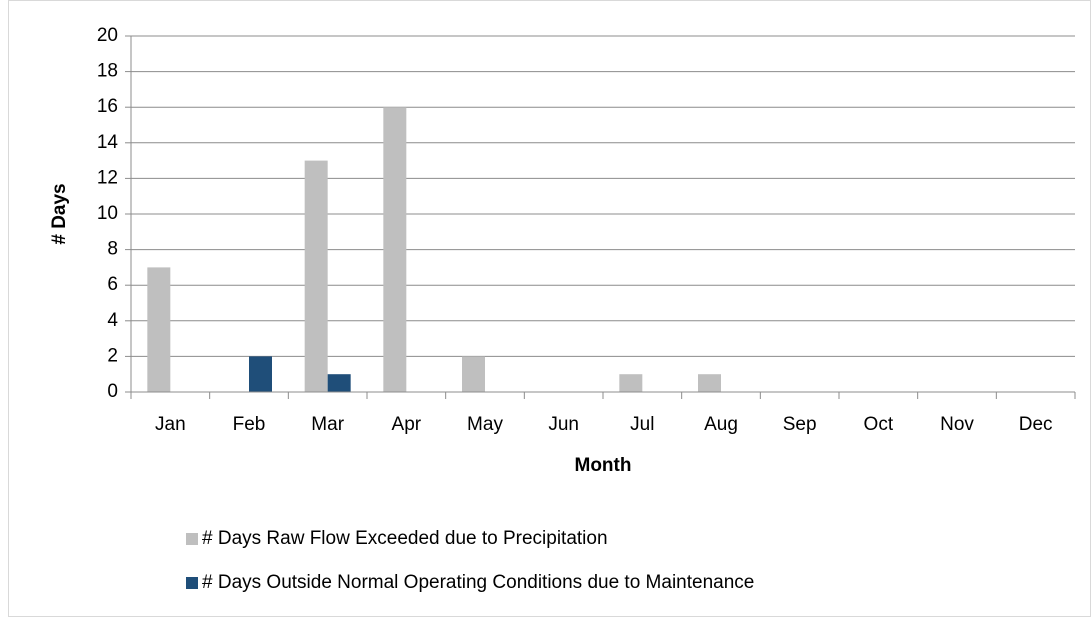  What do you see at coordinates (107, 35) in the screenshot?
I see `y-tick-label: 20` at bounding box center [107, 35].